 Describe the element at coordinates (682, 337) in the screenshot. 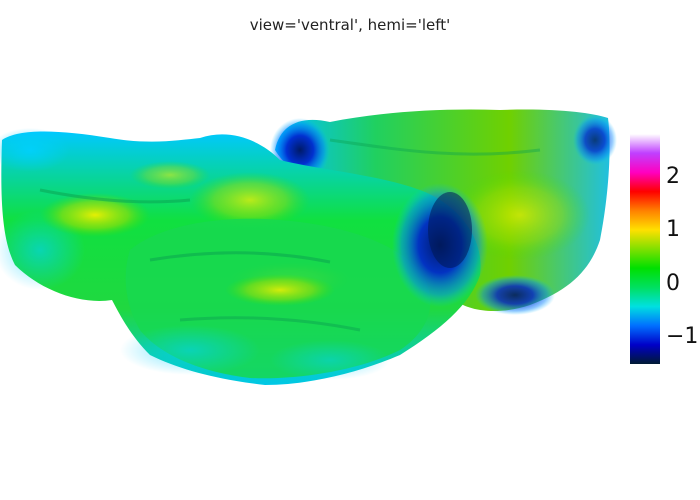

I see `colorbar-tick-label: −1` at that location.